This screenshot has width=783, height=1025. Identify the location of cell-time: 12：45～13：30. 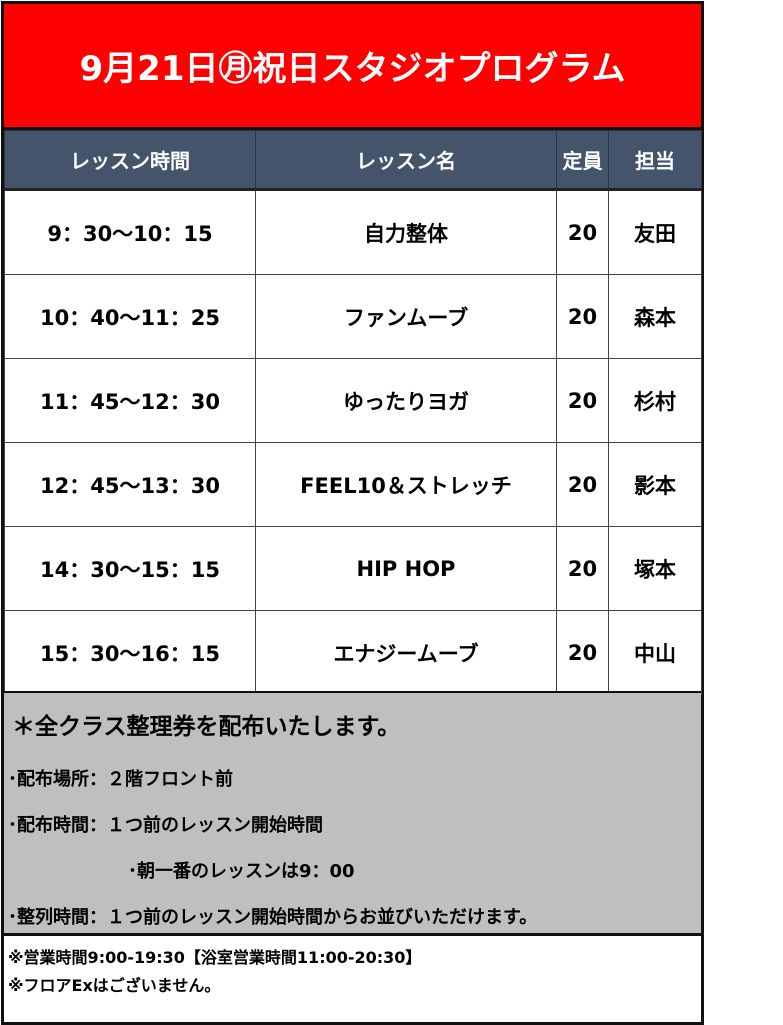
(130, 484).